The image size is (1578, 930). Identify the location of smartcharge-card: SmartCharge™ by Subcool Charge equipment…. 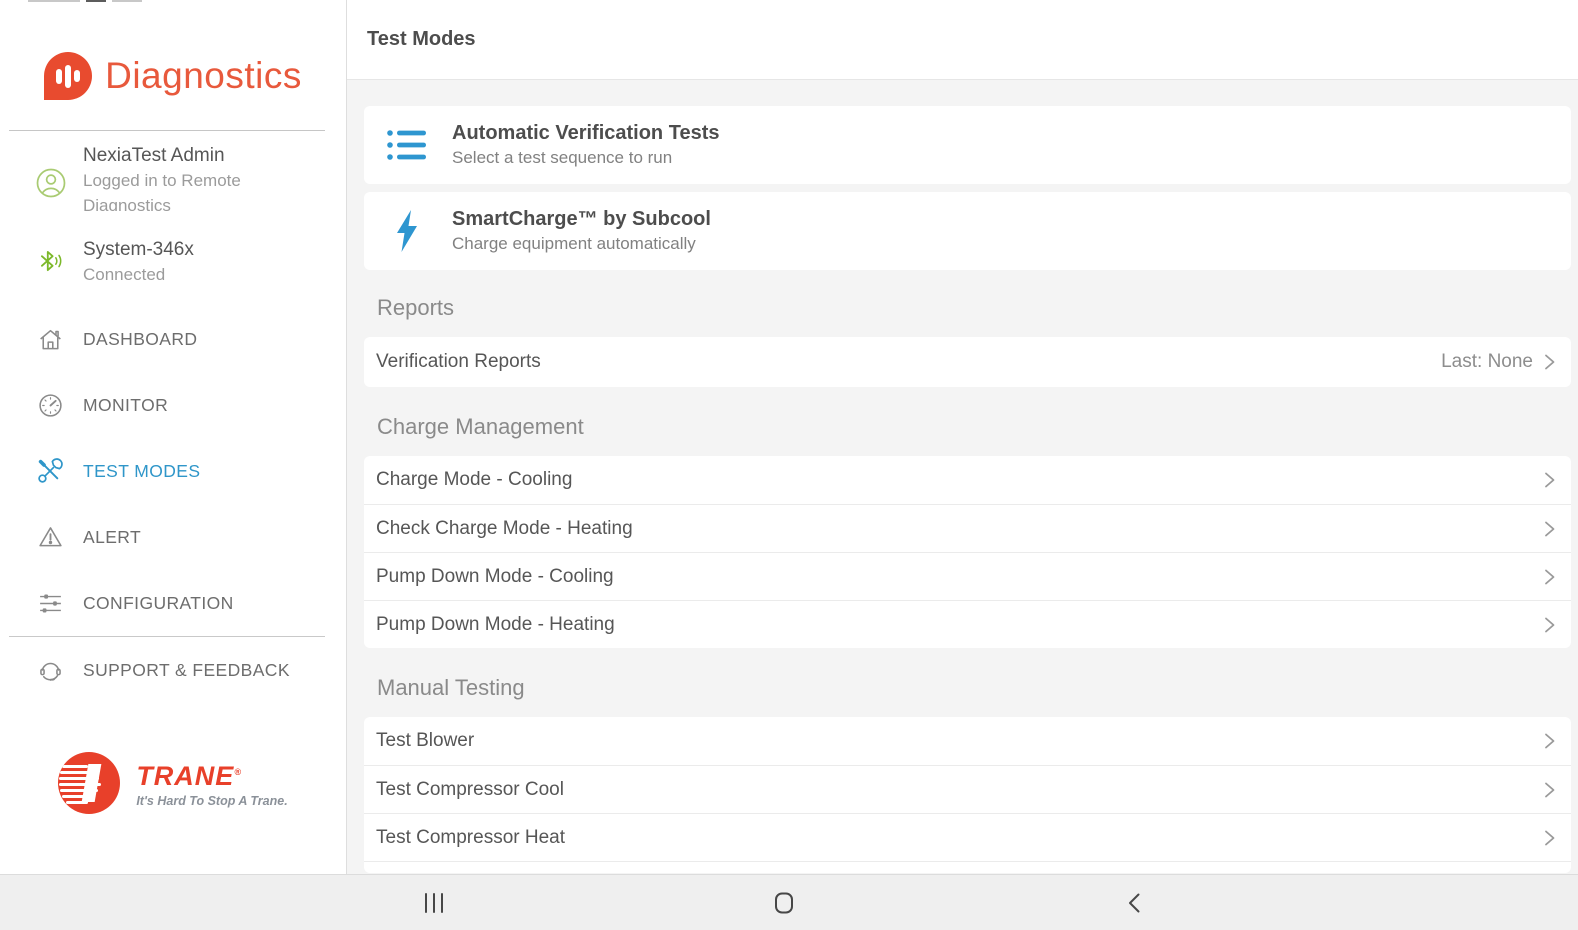
(967, 231).